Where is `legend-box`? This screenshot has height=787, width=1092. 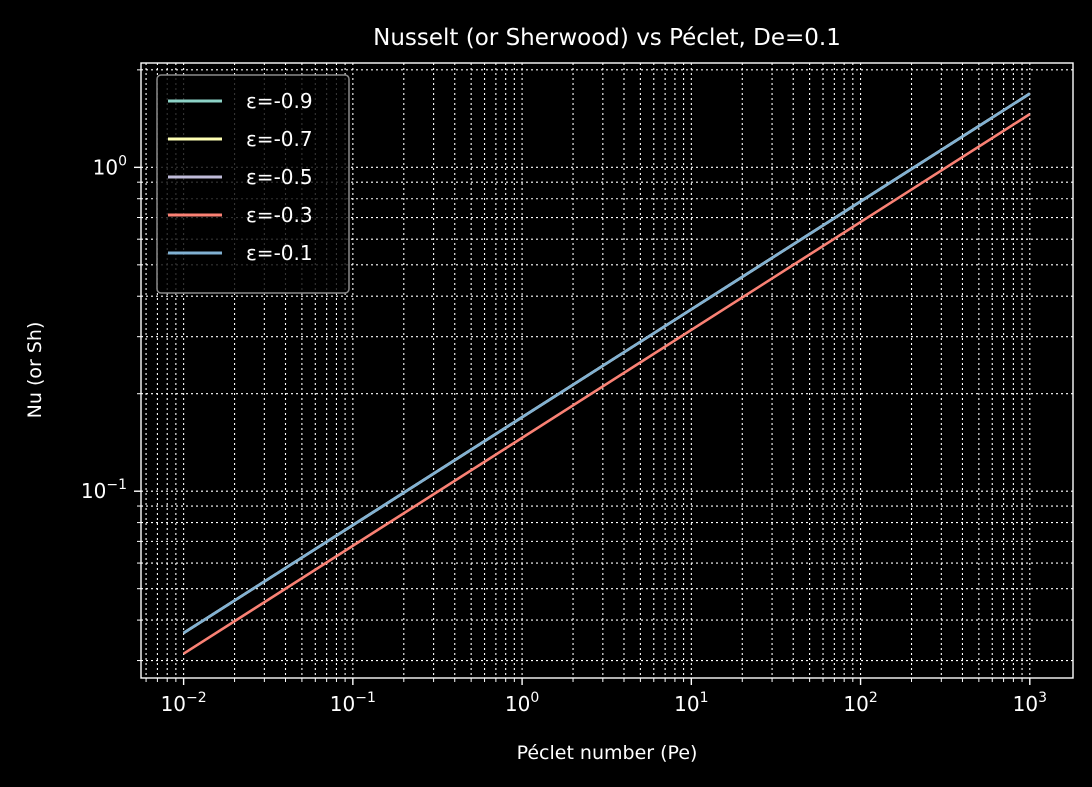 legend-box is located at coordinates (253, 184).